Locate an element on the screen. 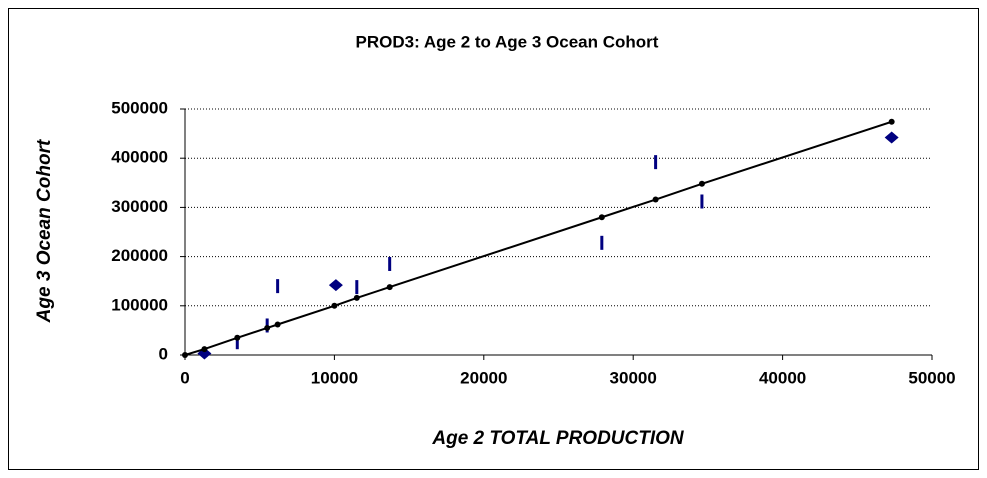  x-tick-label: 10000 is located at coordinates (334, 377).